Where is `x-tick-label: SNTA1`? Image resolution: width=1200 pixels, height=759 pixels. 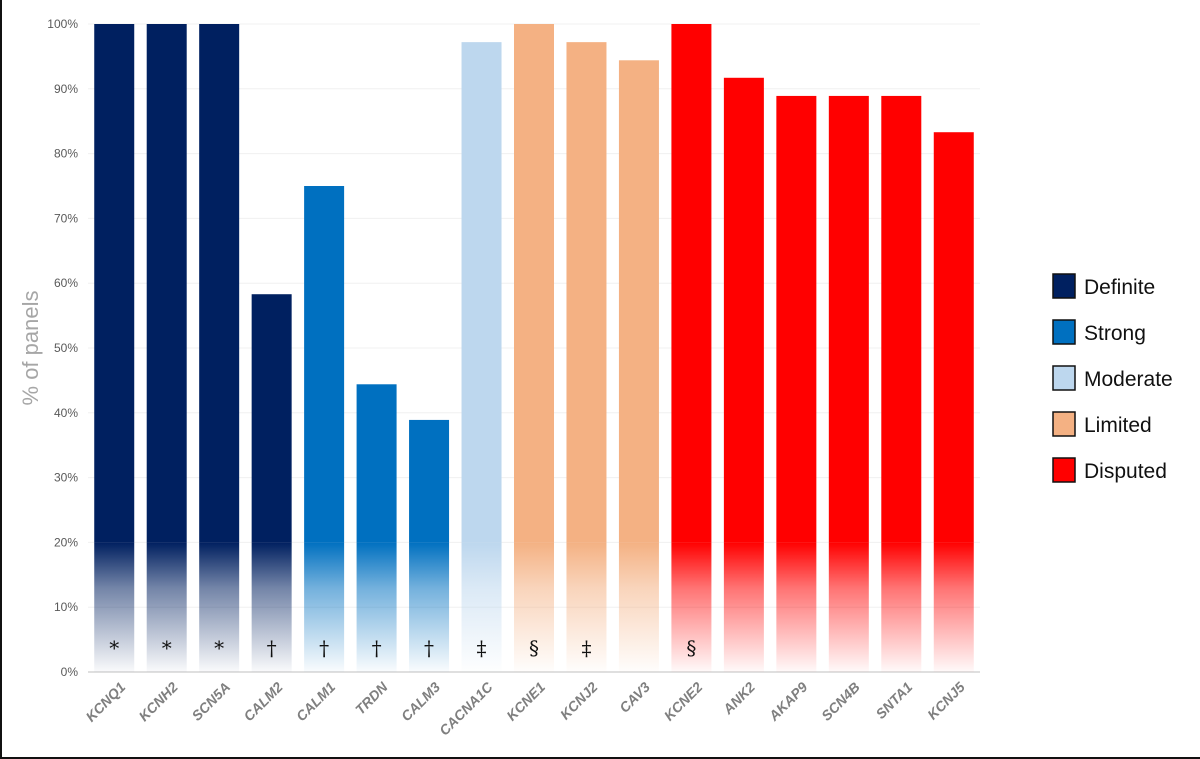
x-tick-label: SNTA1 is located at coordinates (893, 700).